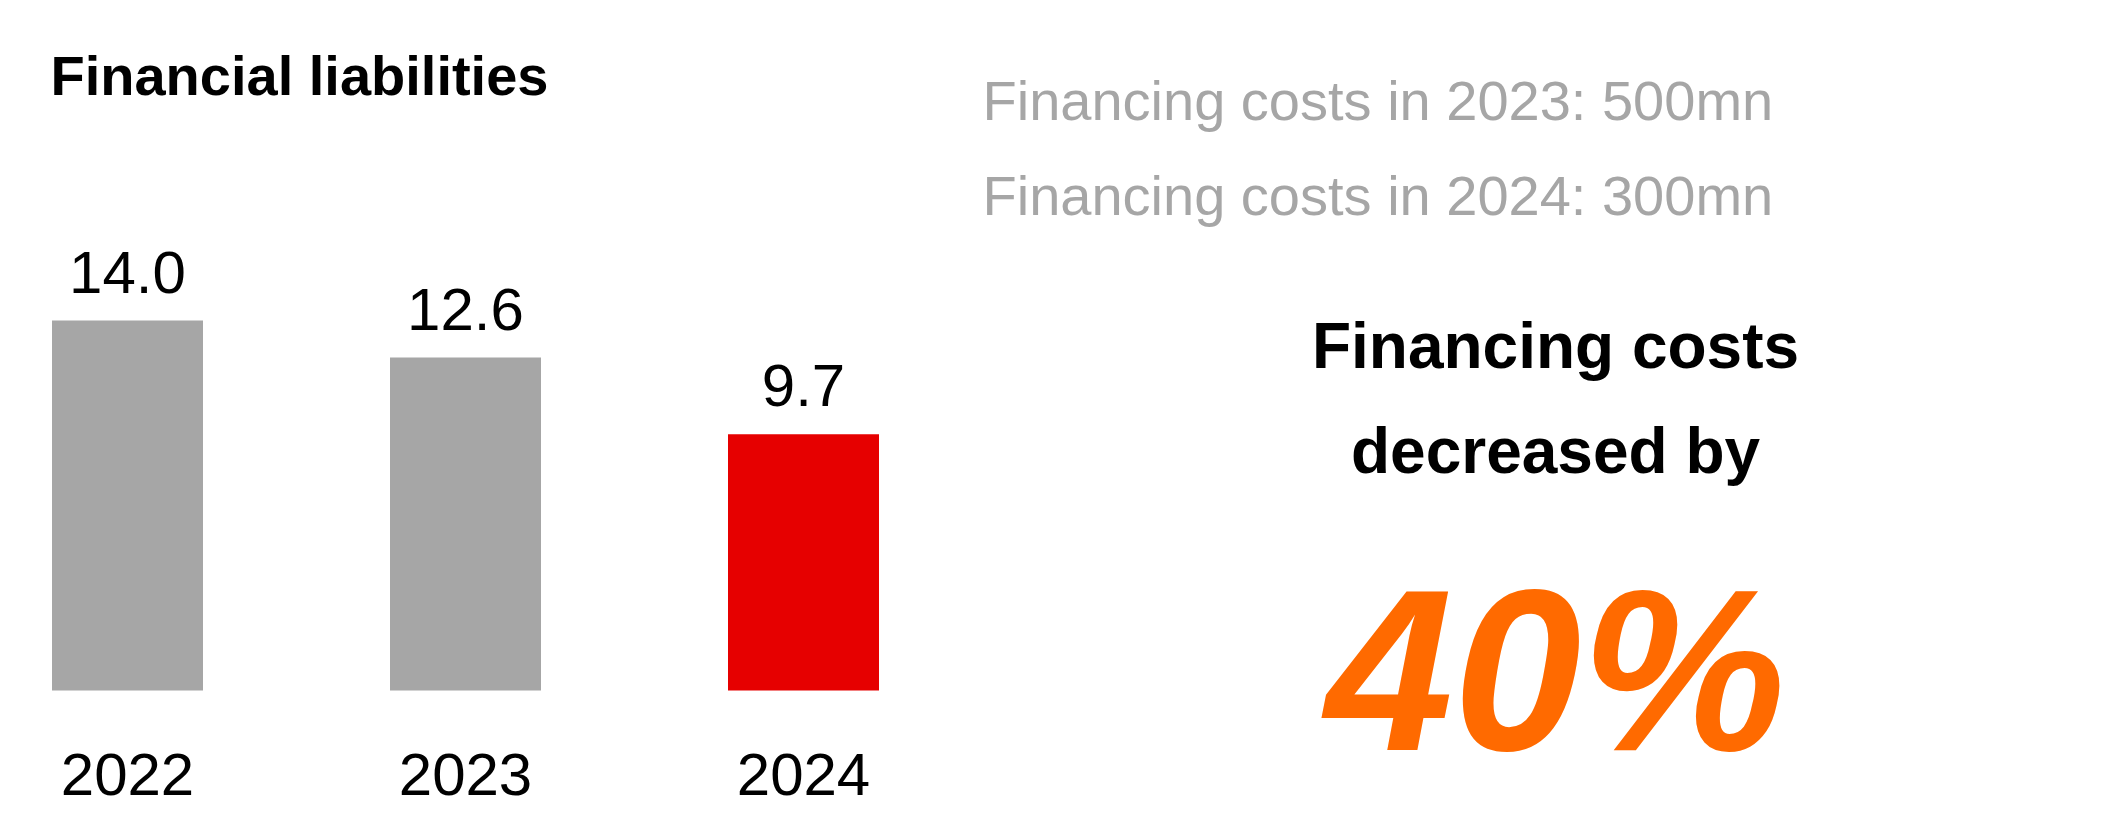 The image size is (2120, 814). What do you see at coordinates (127, 774) in the screenshot?
I see `x-tick-label: 2022` at bounding box center [127, 774].